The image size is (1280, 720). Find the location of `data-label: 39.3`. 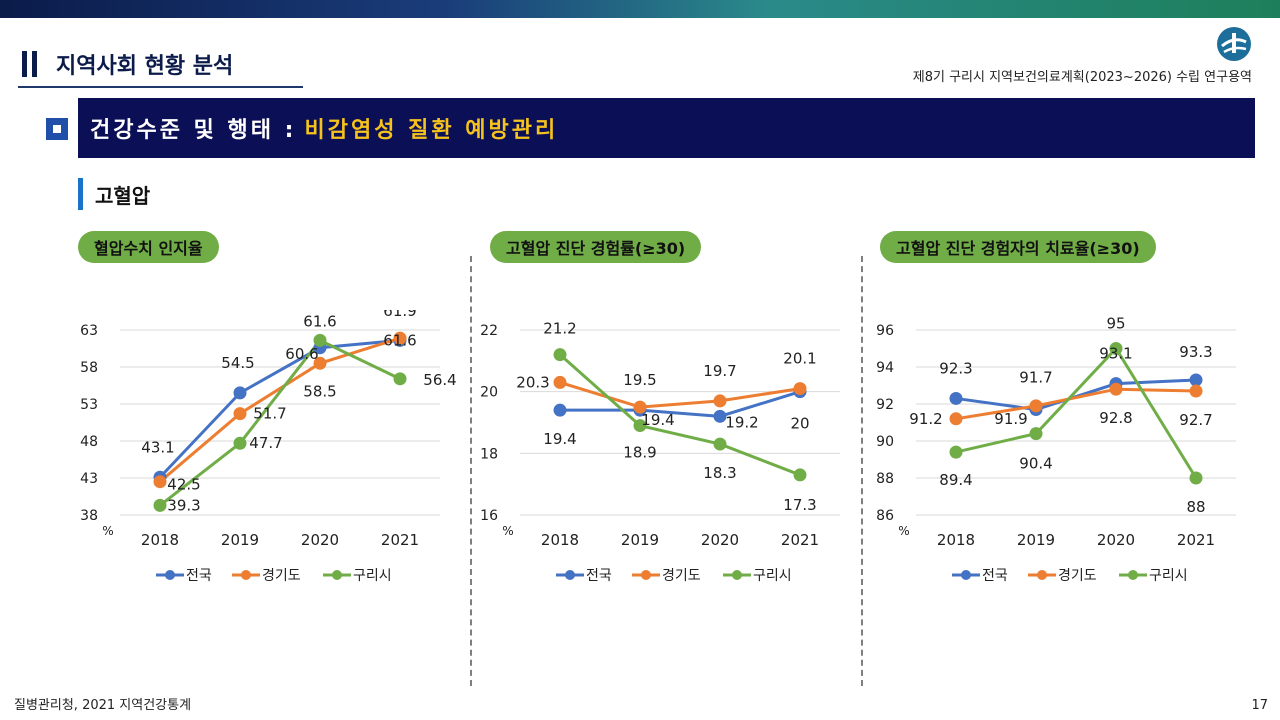

data-label: 39.3 is located at coordinates (183, 505).